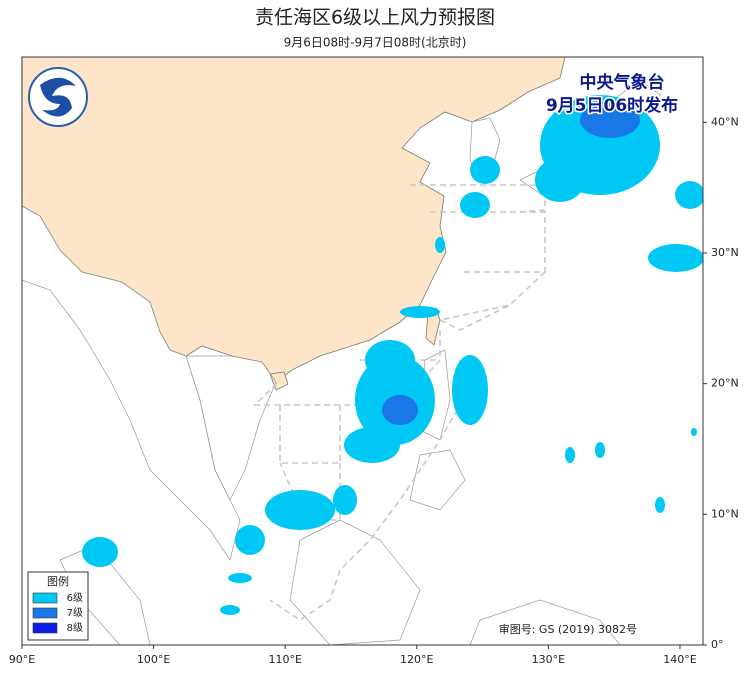 This screenshot has height=679, width=750. I want to click on review-number: 审图号: GS (2019) 3082号, so click(568, 629).